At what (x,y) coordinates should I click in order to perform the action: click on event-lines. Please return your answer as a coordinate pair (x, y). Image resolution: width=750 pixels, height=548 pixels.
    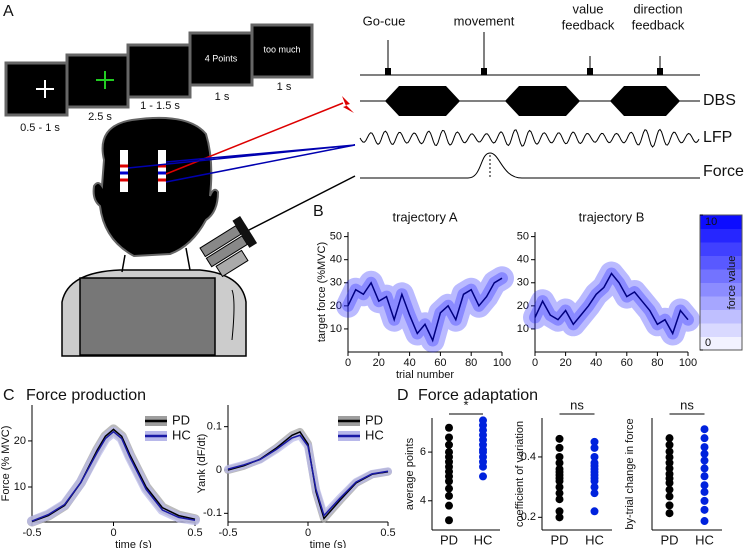
    Looking at the image, I should click on (524, 52).